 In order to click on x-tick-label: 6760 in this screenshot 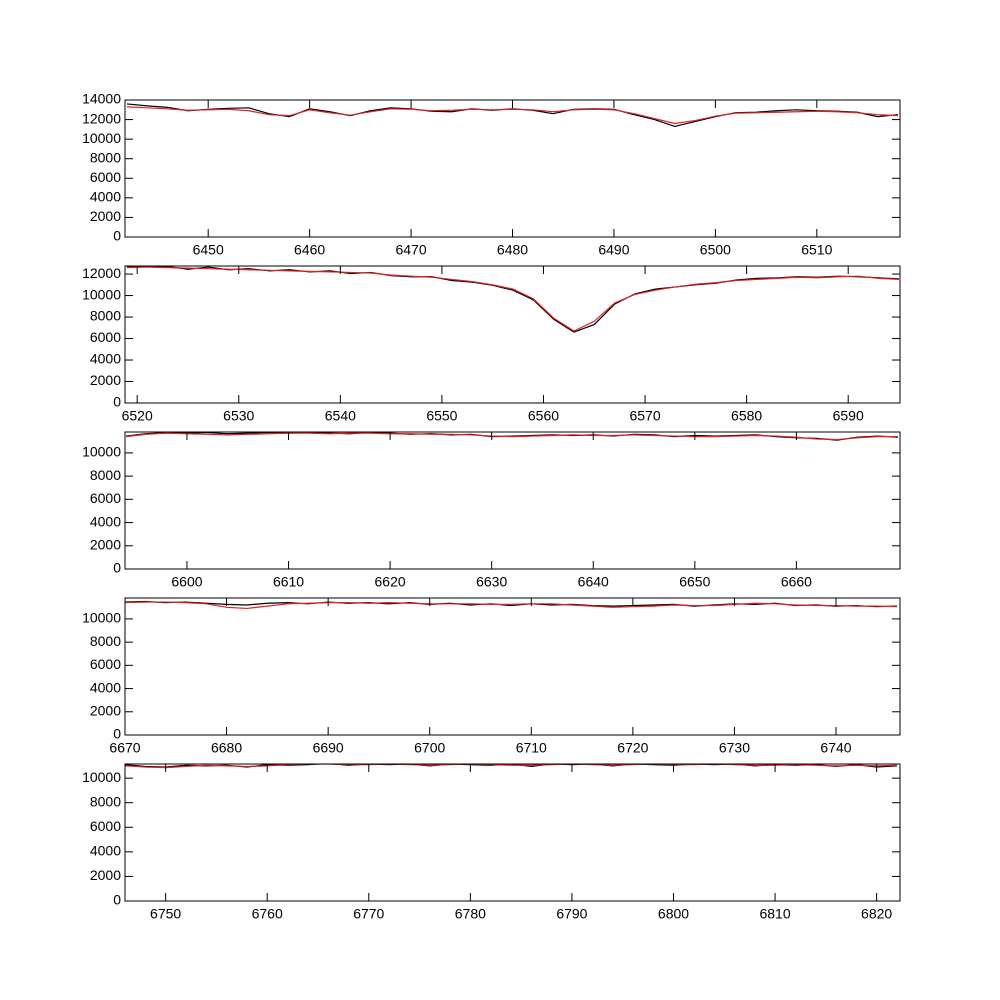, I will do `click(267, 914)`.